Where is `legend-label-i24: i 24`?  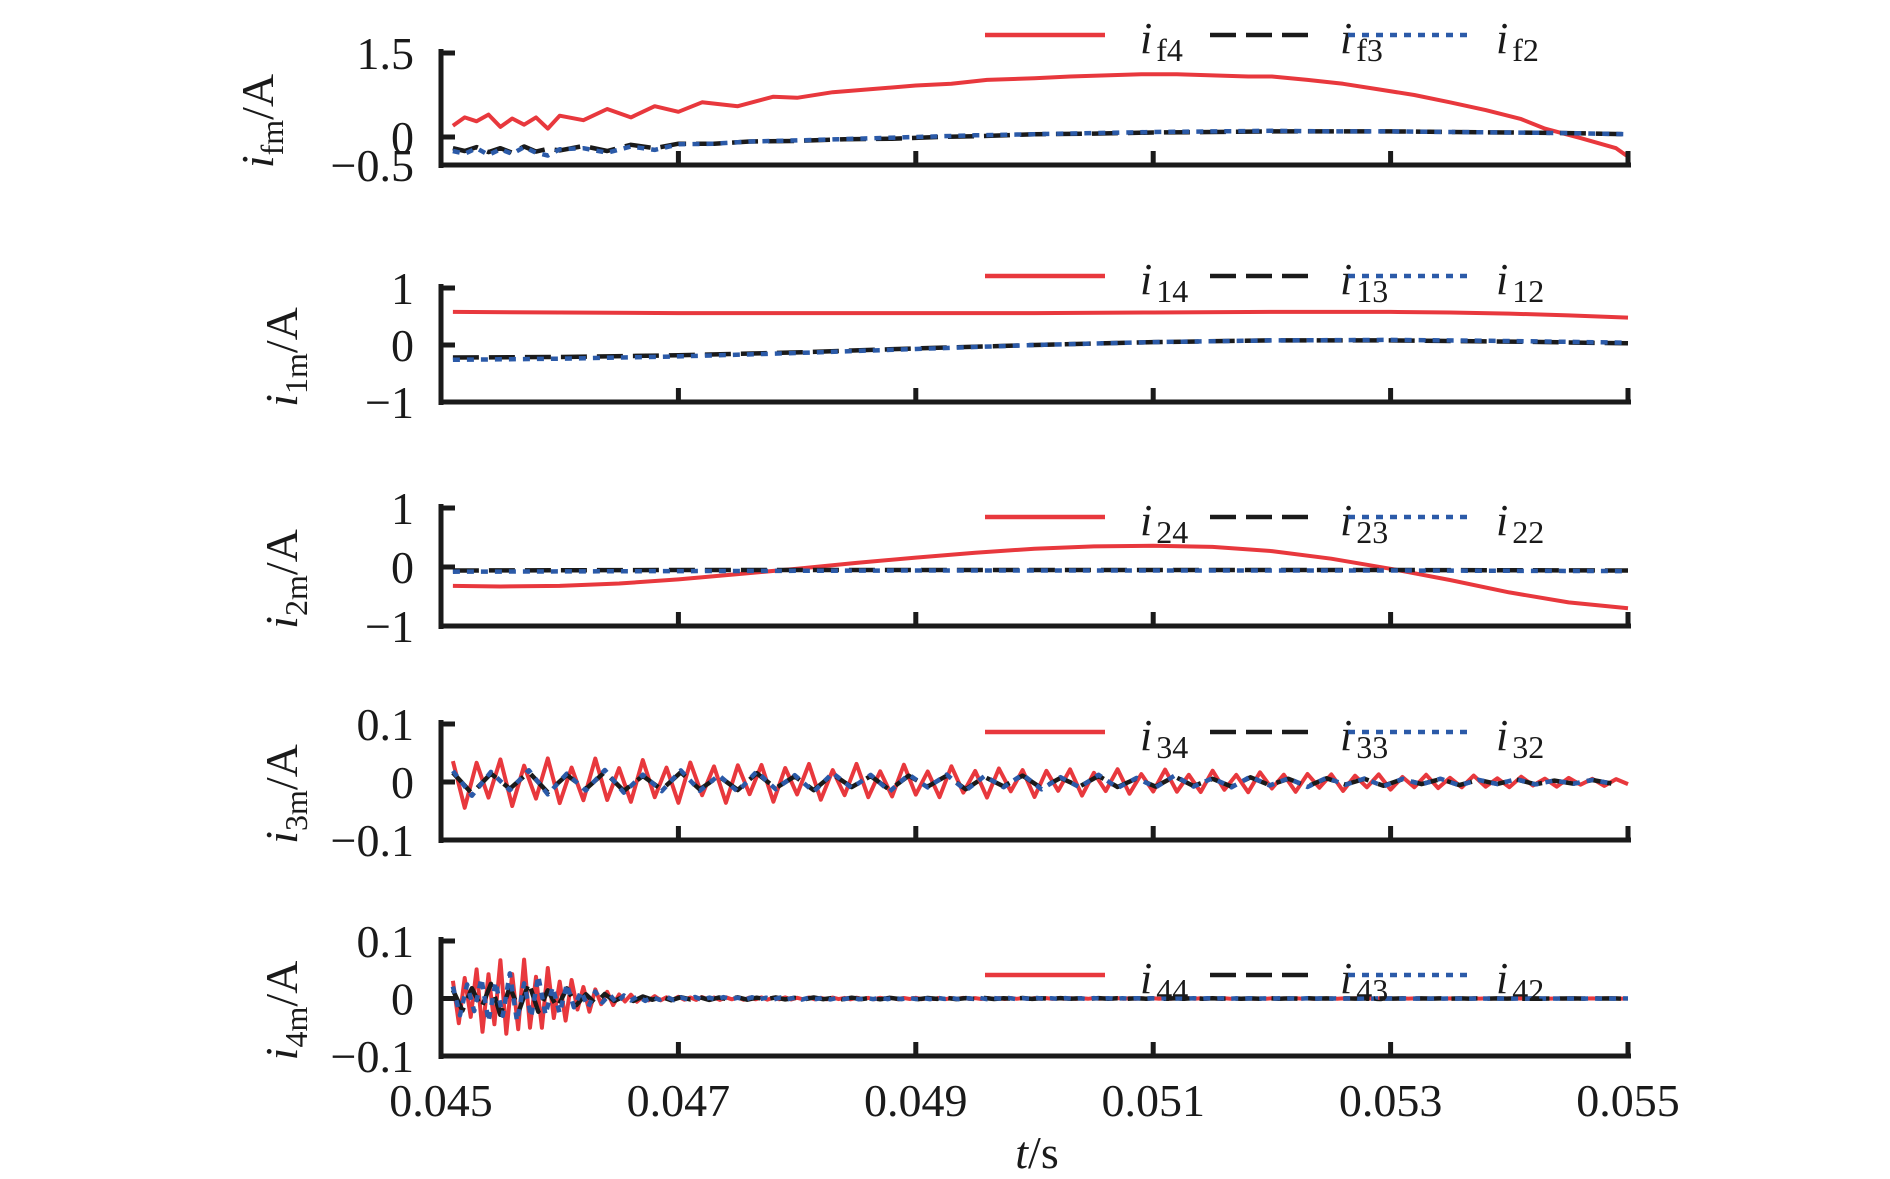
legend-label-i24: i 24 is located at coordinates (1164, 523).